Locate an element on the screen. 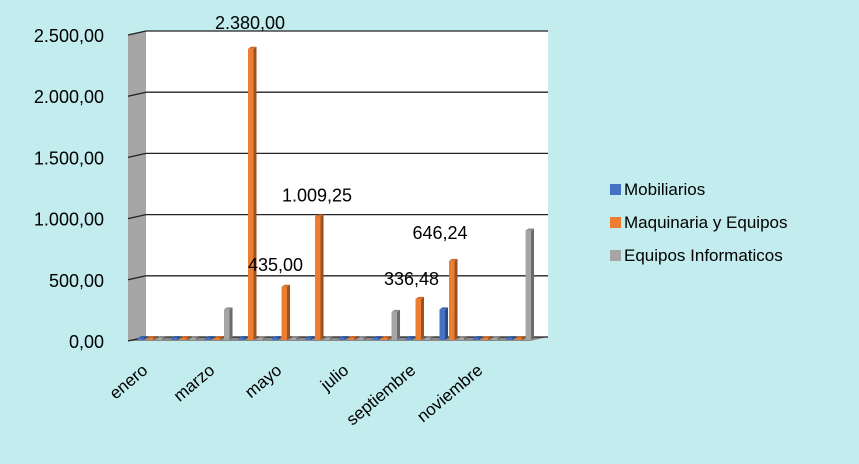 The height and width of the screenshot is (464, 859). legend-label: Mobiliarios is located at coordinates (664, 189).